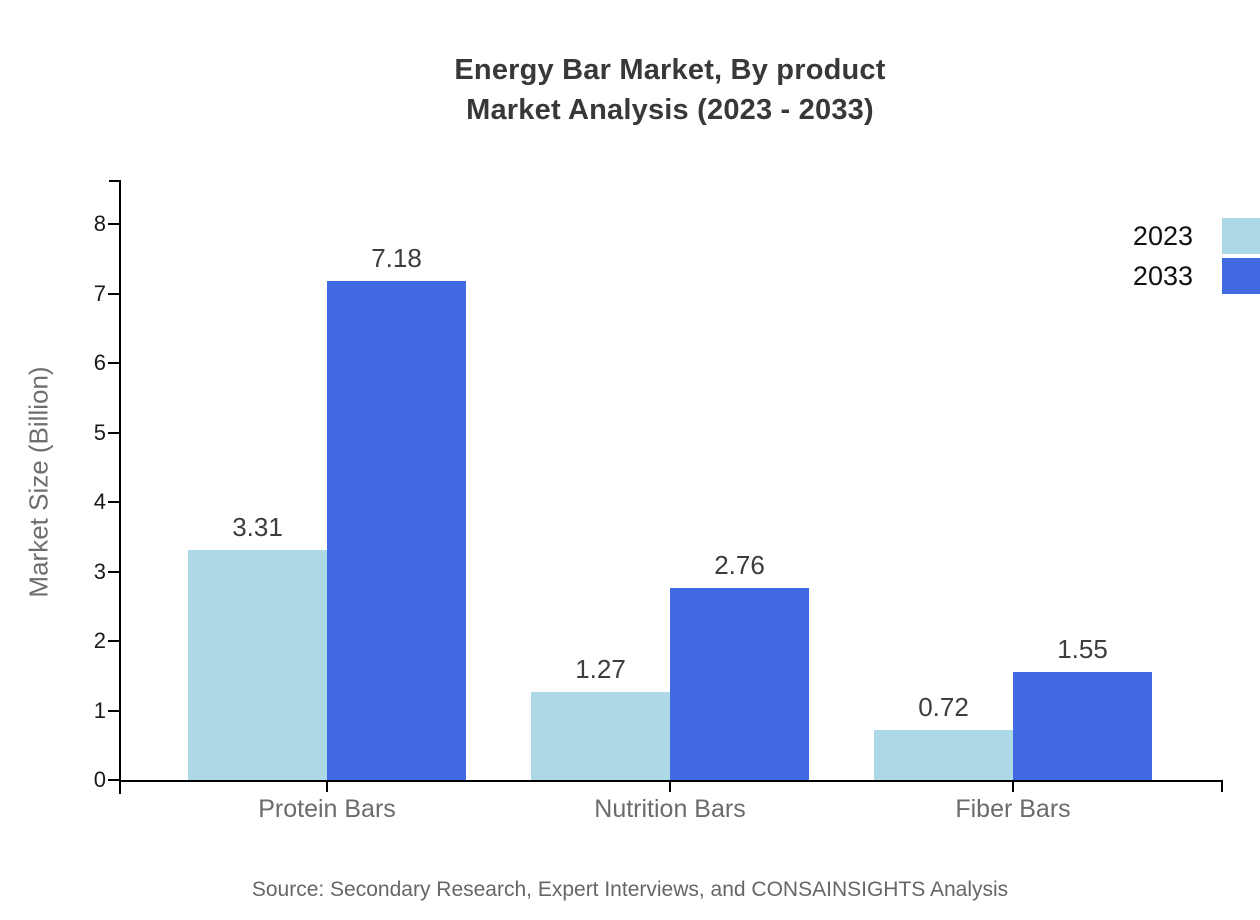  What do you see at coordinates (1241, 276) in the screenshot?
I see `legend-swatch-2033` at bounding box center [1241, 276].